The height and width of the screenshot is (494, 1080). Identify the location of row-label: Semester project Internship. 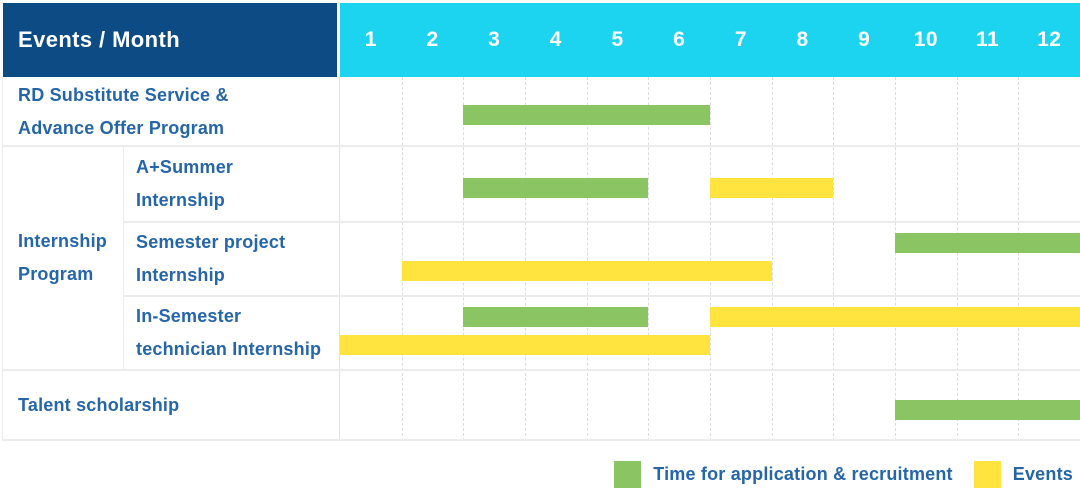
(230, 259).